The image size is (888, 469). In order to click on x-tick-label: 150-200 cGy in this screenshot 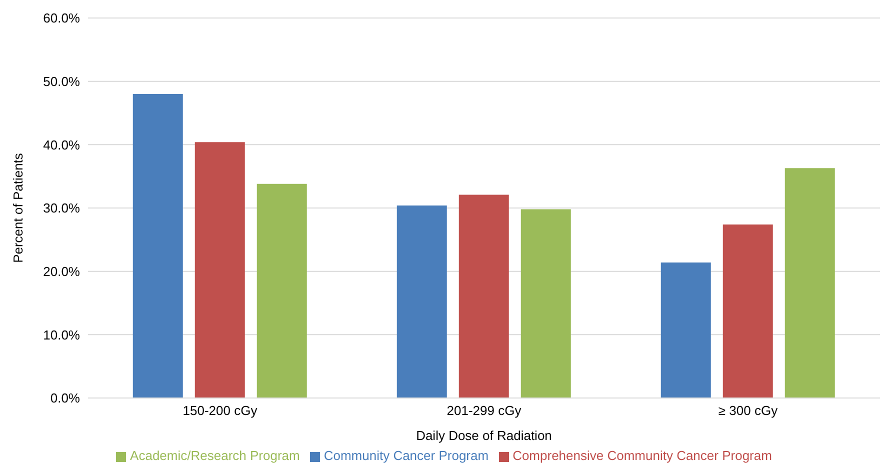, I will do `click(220, 410)`.